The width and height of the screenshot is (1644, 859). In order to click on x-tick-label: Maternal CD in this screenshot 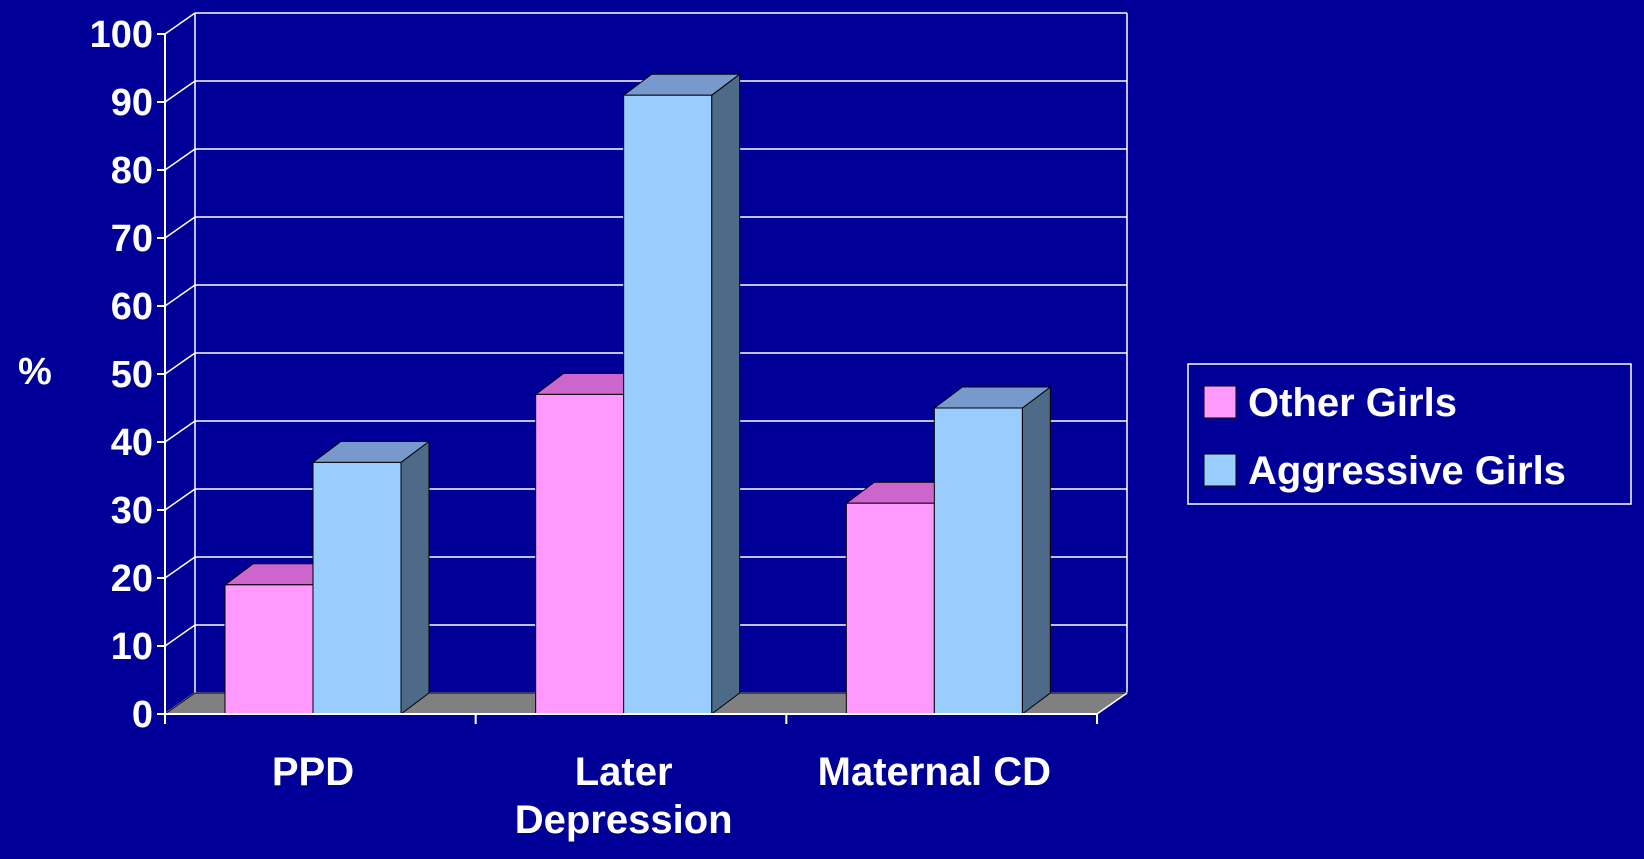, I will do `click(934, 772)`.